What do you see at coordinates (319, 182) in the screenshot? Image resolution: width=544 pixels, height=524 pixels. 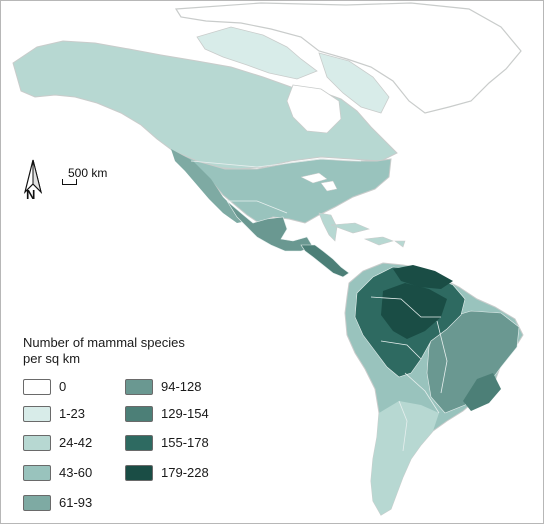 I see `great-lakes` at bounding box center [319, 182].